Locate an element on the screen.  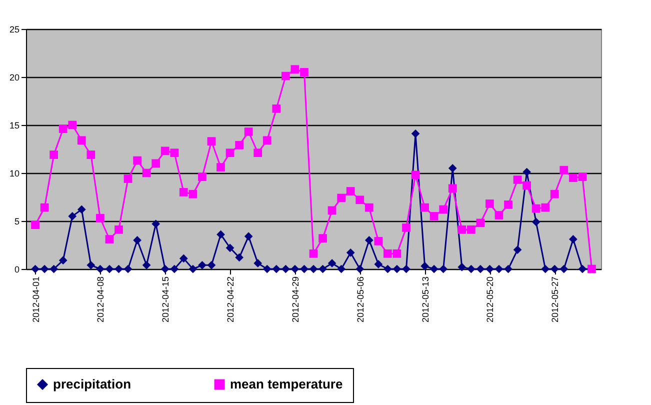
legend-label: precipitation is located at coordinates (92, 384).